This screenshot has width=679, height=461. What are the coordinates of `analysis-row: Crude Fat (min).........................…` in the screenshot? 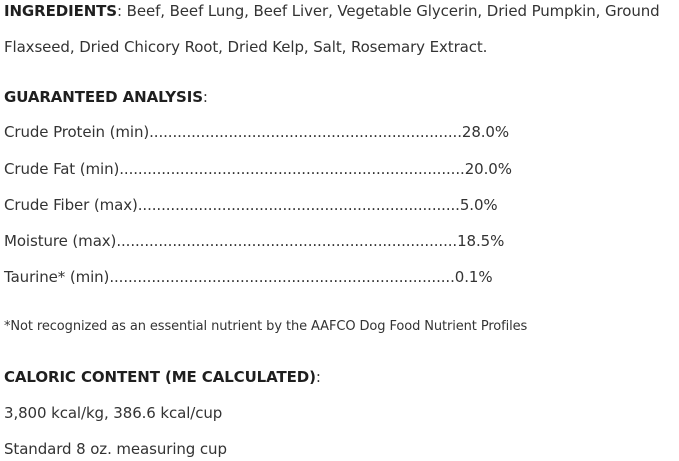 It's located at (258, 169).